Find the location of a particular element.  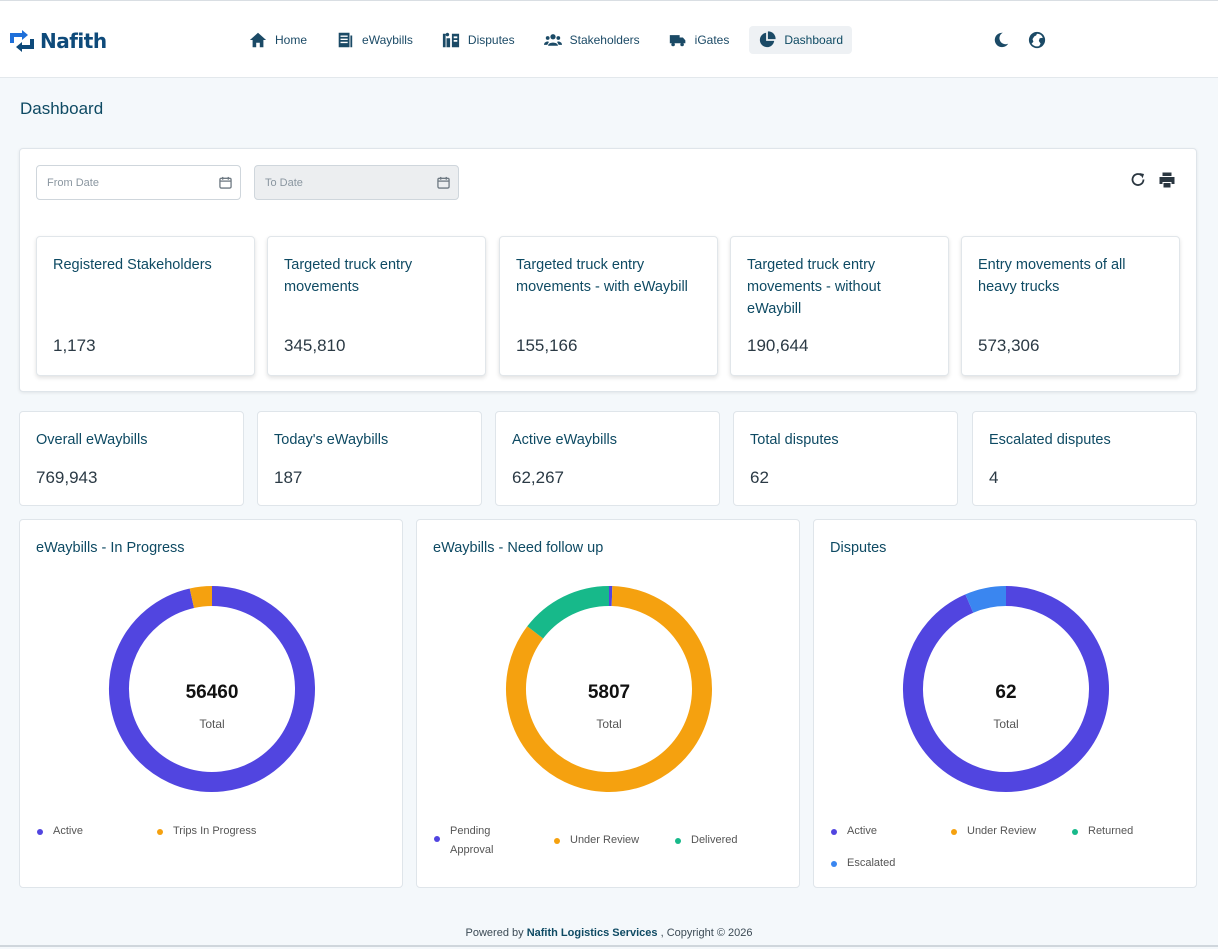

kpi-value: 190,644 is located at coordinates (778, 345).